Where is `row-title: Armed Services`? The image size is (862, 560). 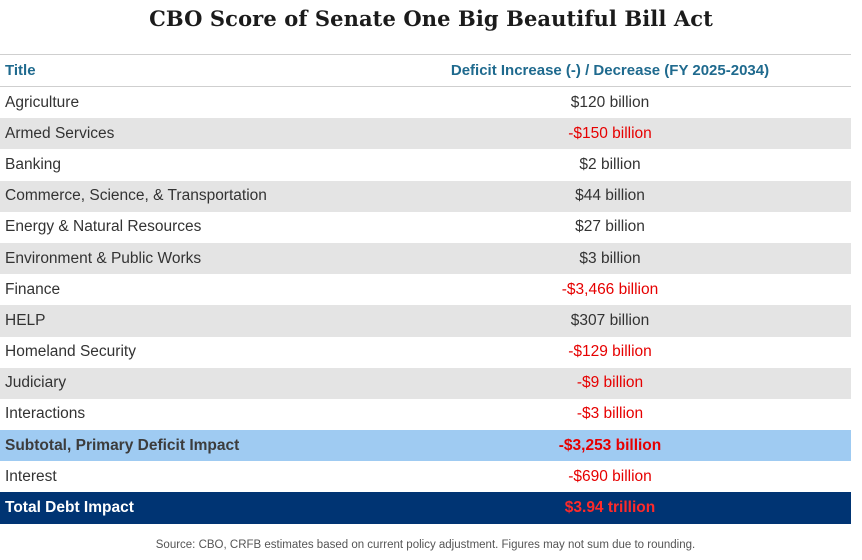
row-title: Armed Services is located at coordinates (60, 133).